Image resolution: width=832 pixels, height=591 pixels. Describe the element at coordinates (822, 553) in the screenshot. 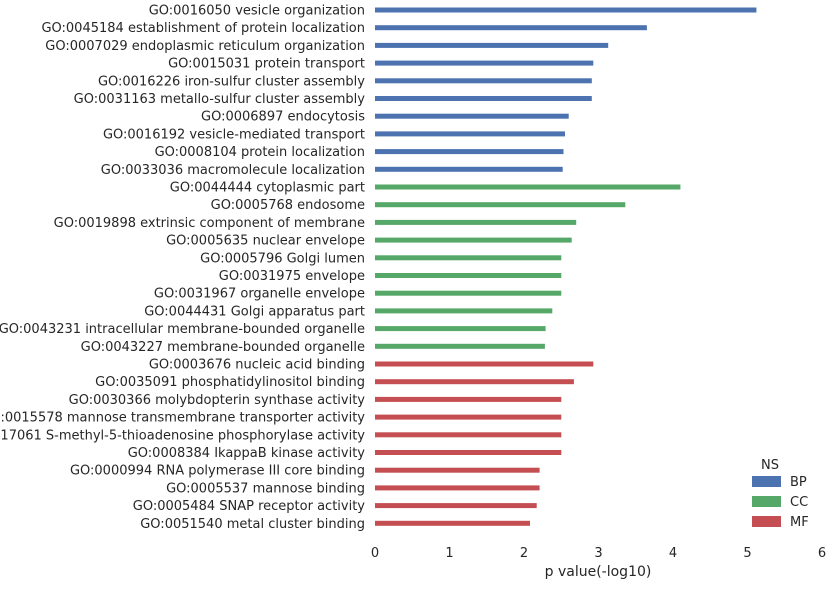

I see `x-tick-label: 6` at that location.